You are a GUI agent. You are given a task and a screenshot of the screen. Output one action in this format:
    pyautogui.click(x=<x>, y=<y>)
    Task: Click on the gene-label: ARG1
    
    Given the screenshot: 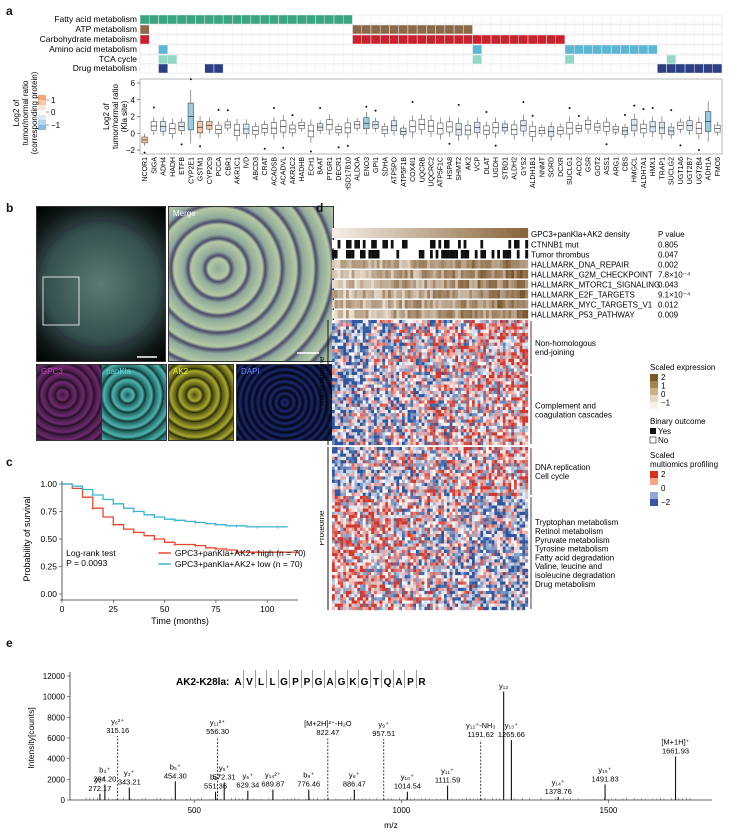 What is the action you would take?
    pyautogui.click(x=616, y=166)
    